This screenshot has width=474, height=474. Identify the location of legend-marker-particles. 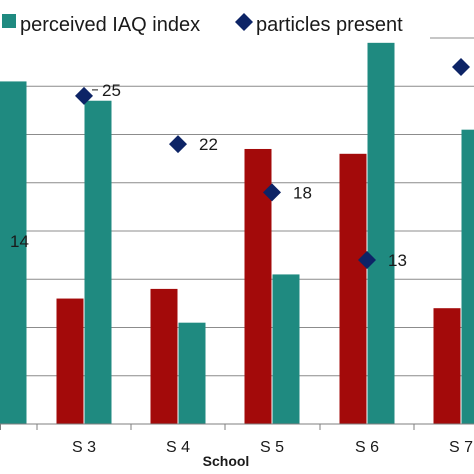
(244, 22).